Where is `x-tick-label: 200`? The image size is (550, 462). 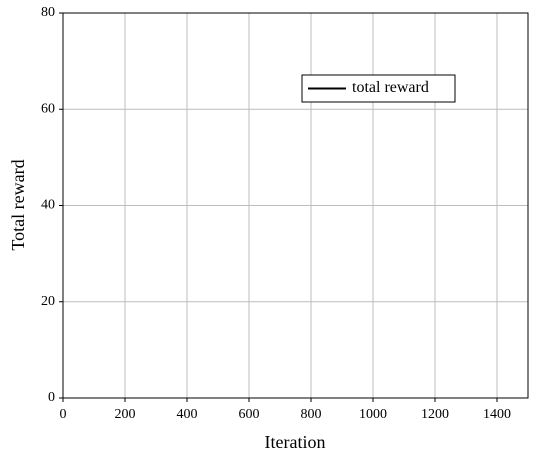
x-tick-label: 200 is located at coordinates (125, 414).